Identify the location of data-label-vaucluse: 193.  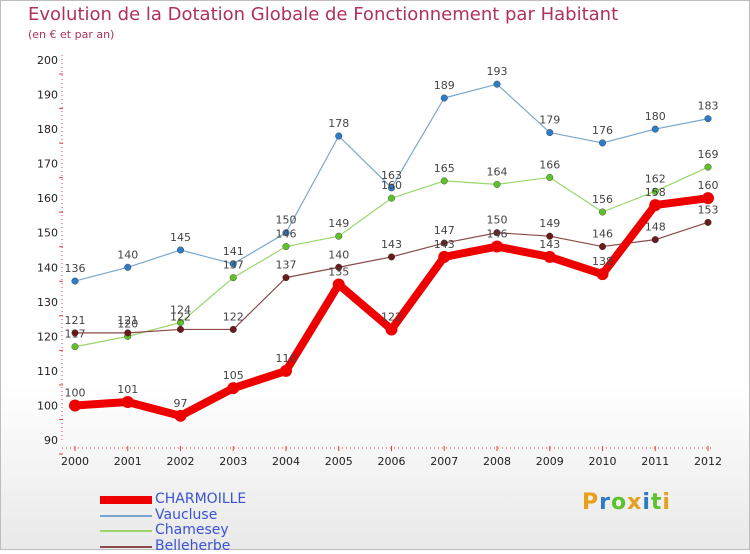
(497, 71).